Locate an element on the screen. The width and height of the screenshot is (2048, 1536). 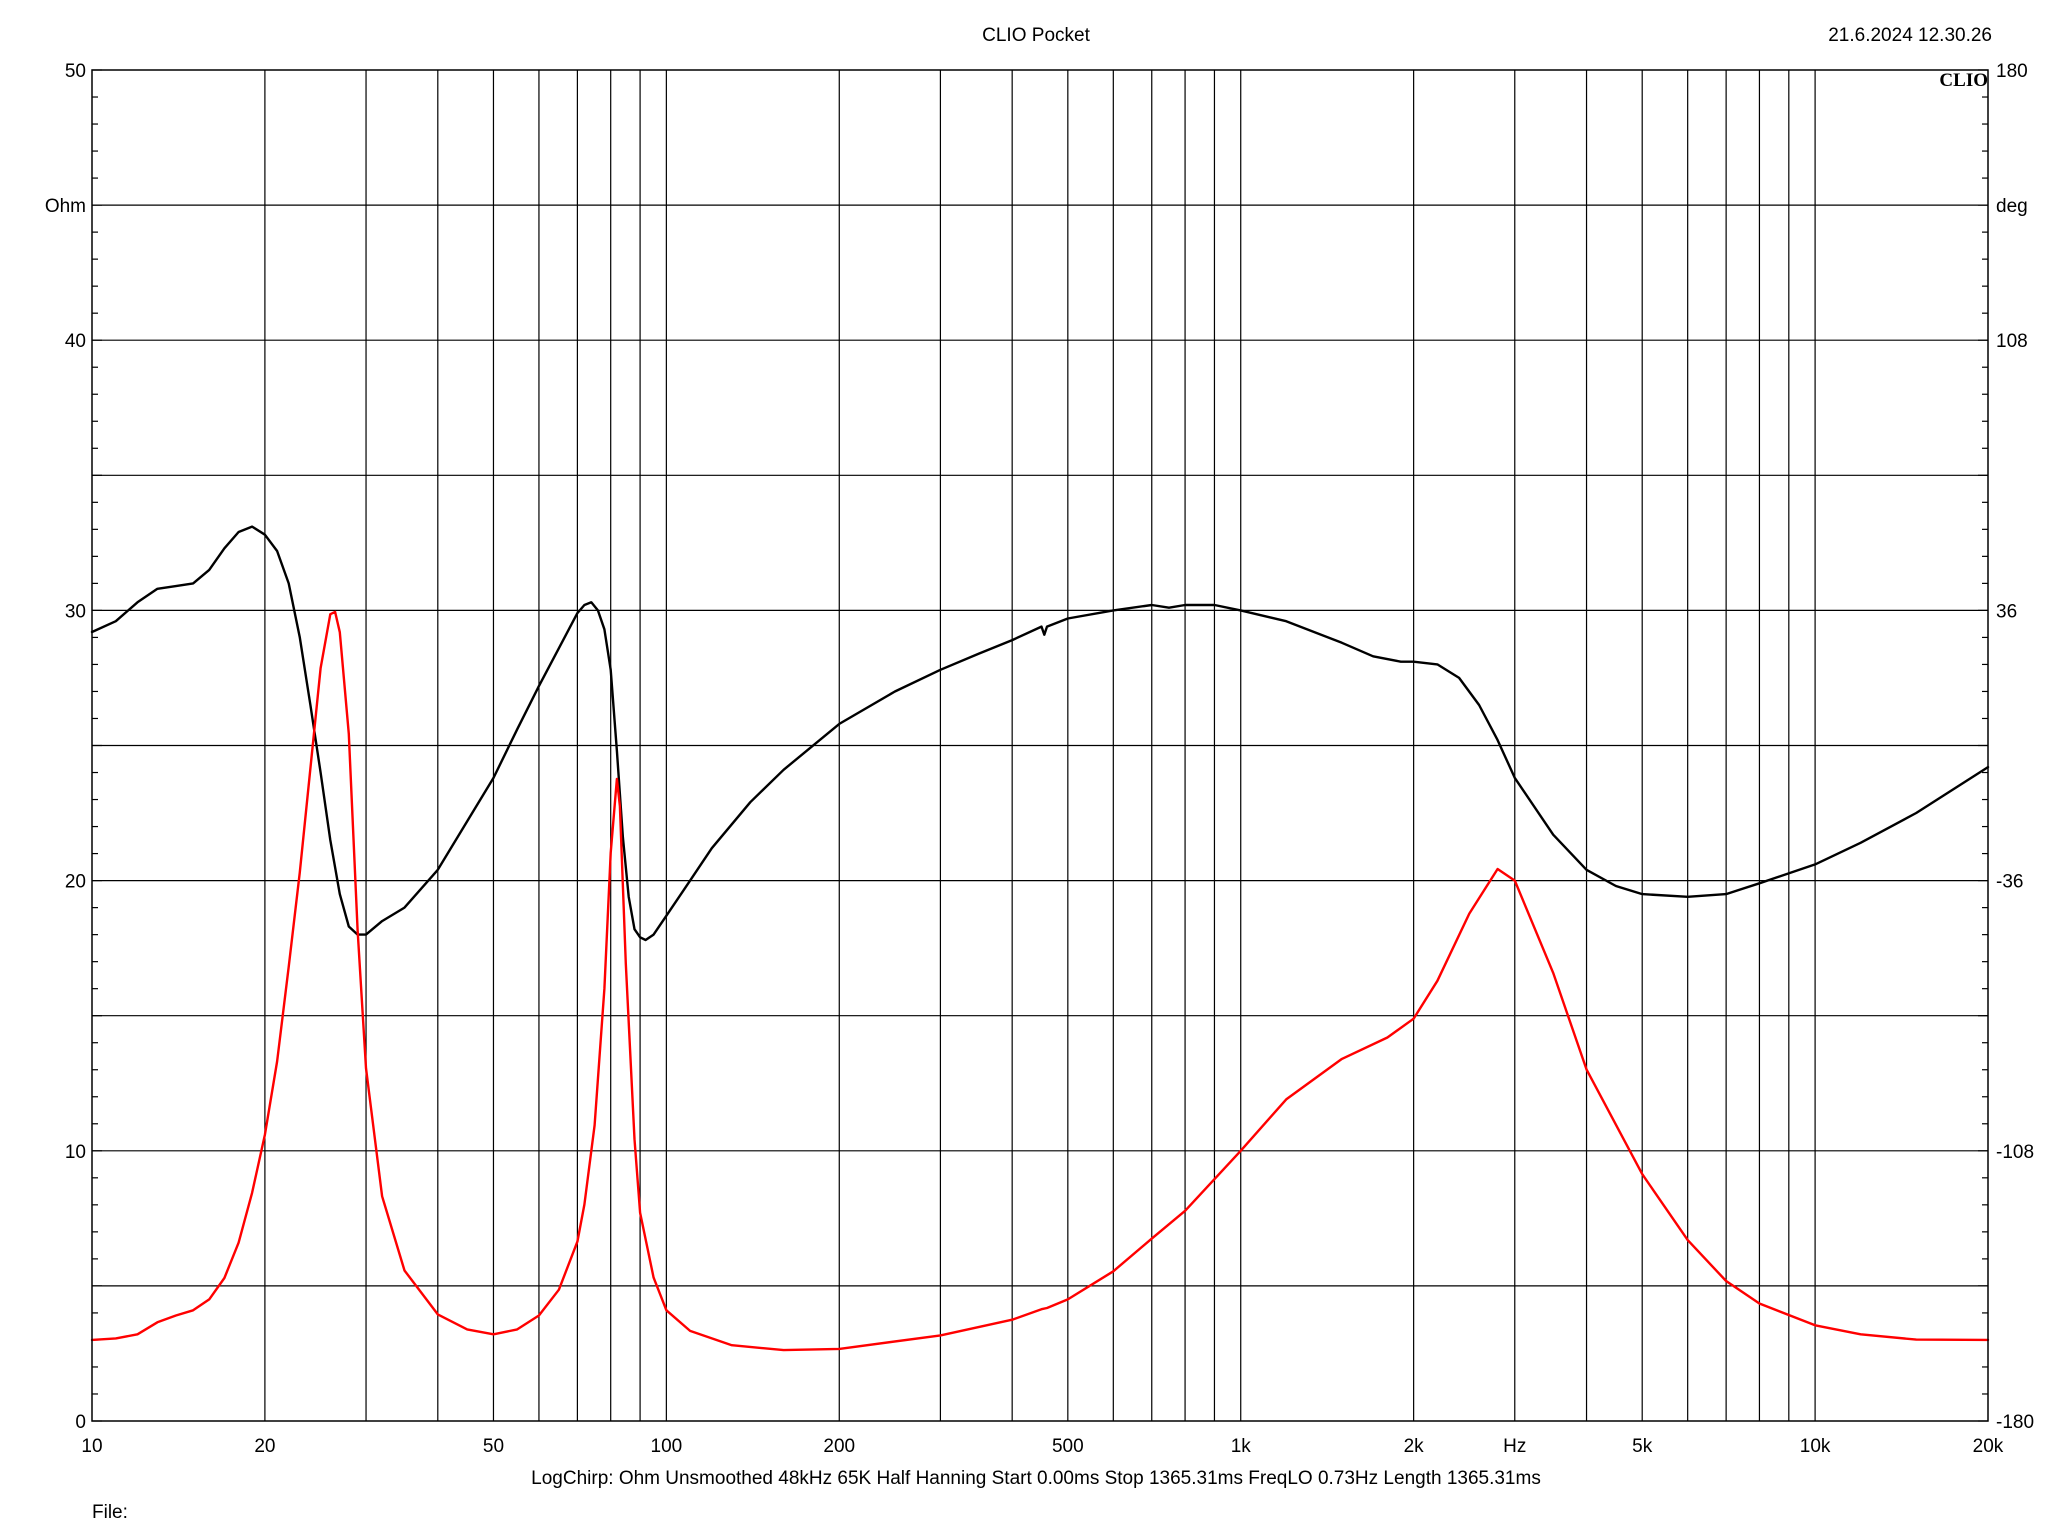
x-tick-label: 100 is located at coordinates (667, 1446).